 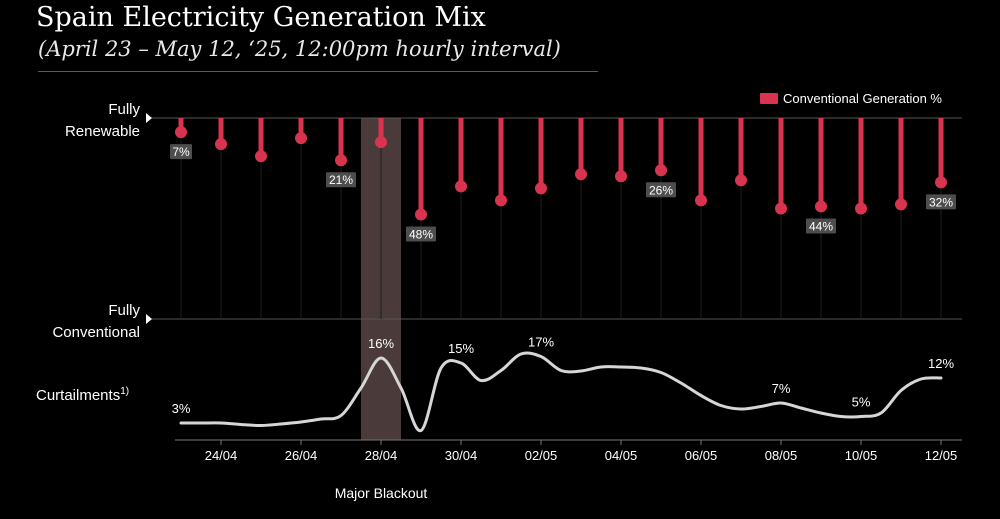 I want to click on y-top-label-line1: Fully, so click(x=124, y=109).